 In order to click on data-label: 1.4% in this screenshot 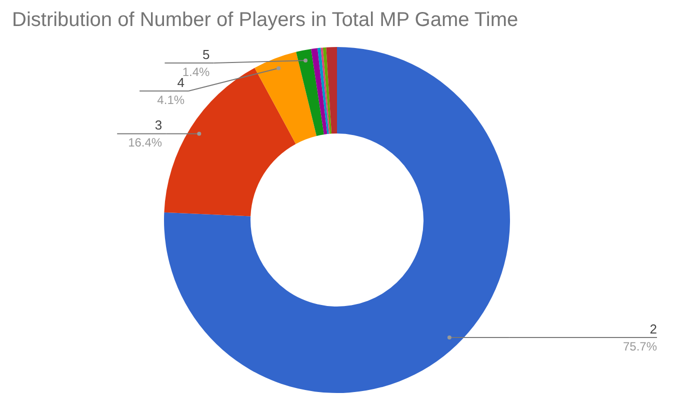, I will do `click(196, 72)`.